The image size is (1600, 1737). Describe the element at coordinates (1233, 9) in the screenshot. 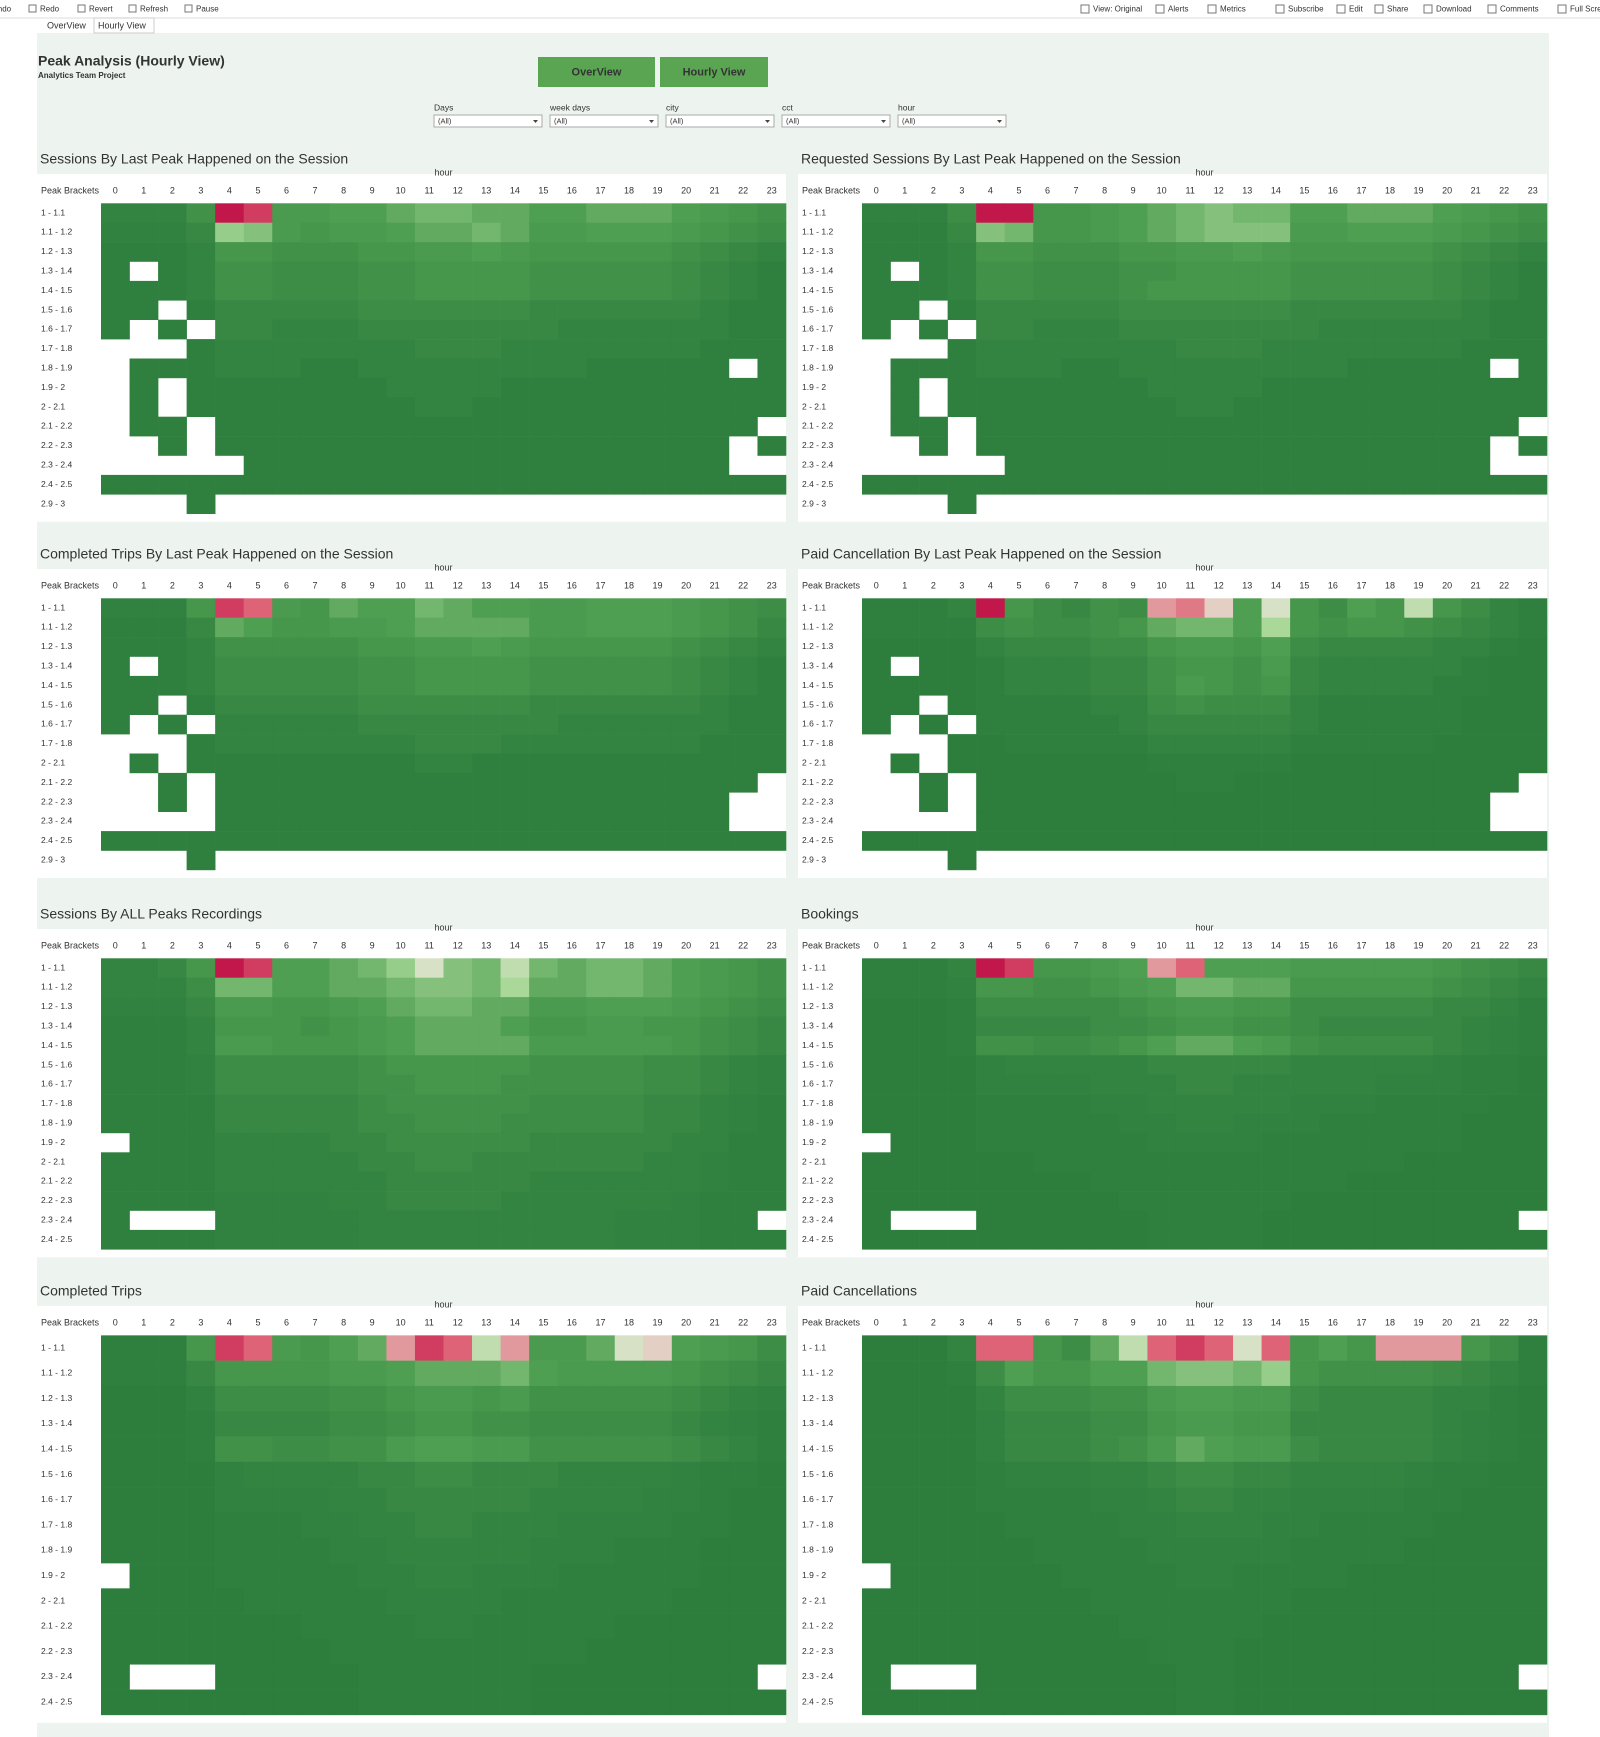

I see `toolbar-button: Metrics` at that location.